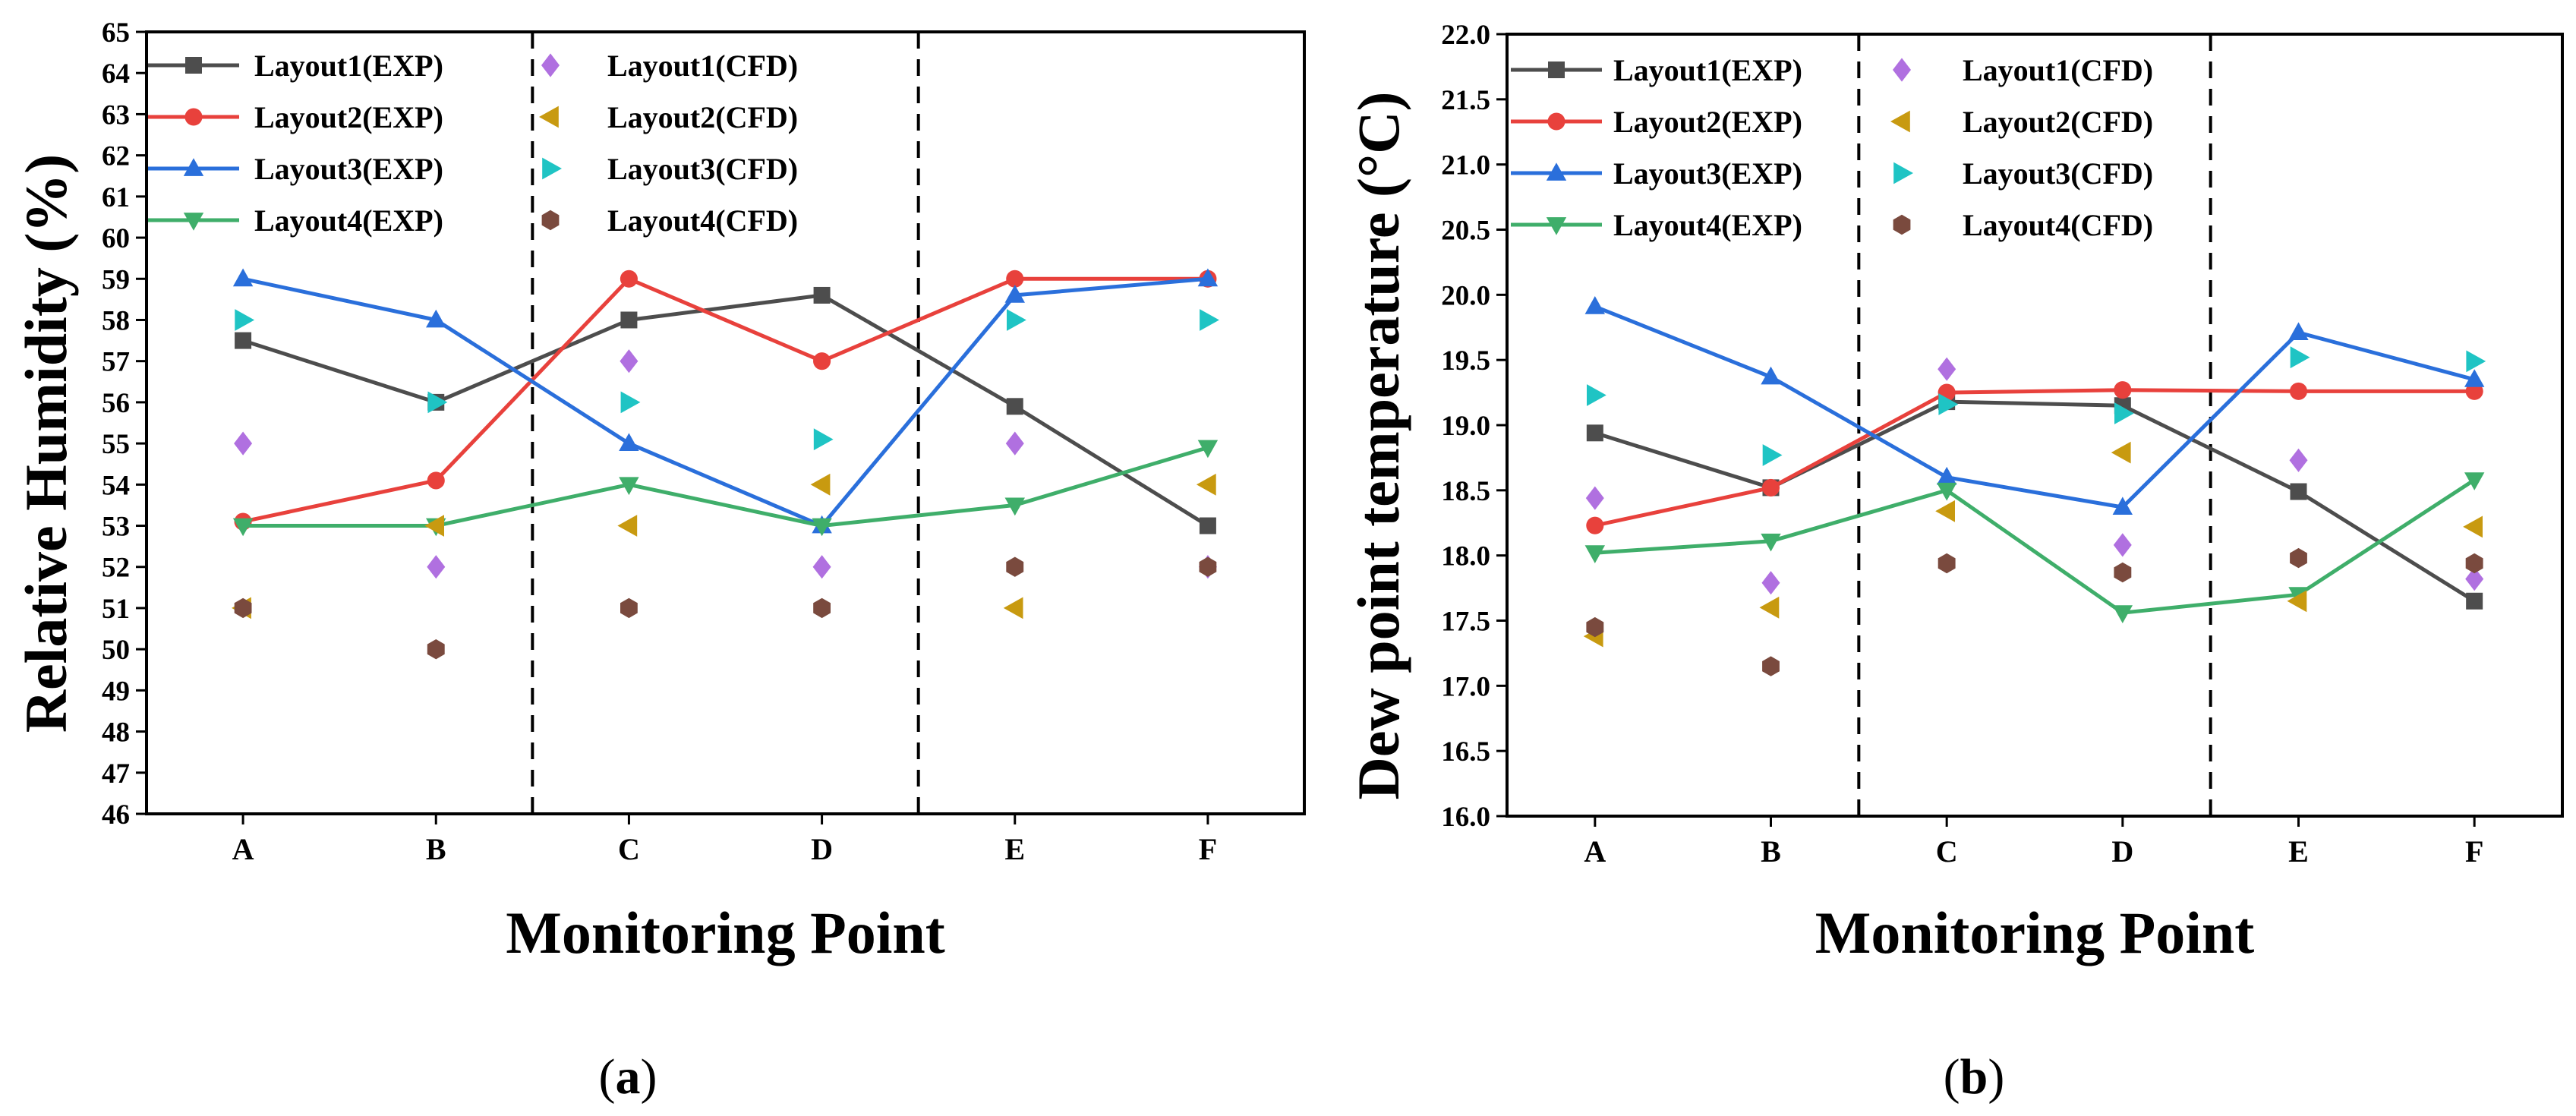  What do you see at coordinates (2058, 122) in the screenshot?
I see `legend-label-layout2-cfd: Layout2(CFD)` at bounding box center [2058, 122].